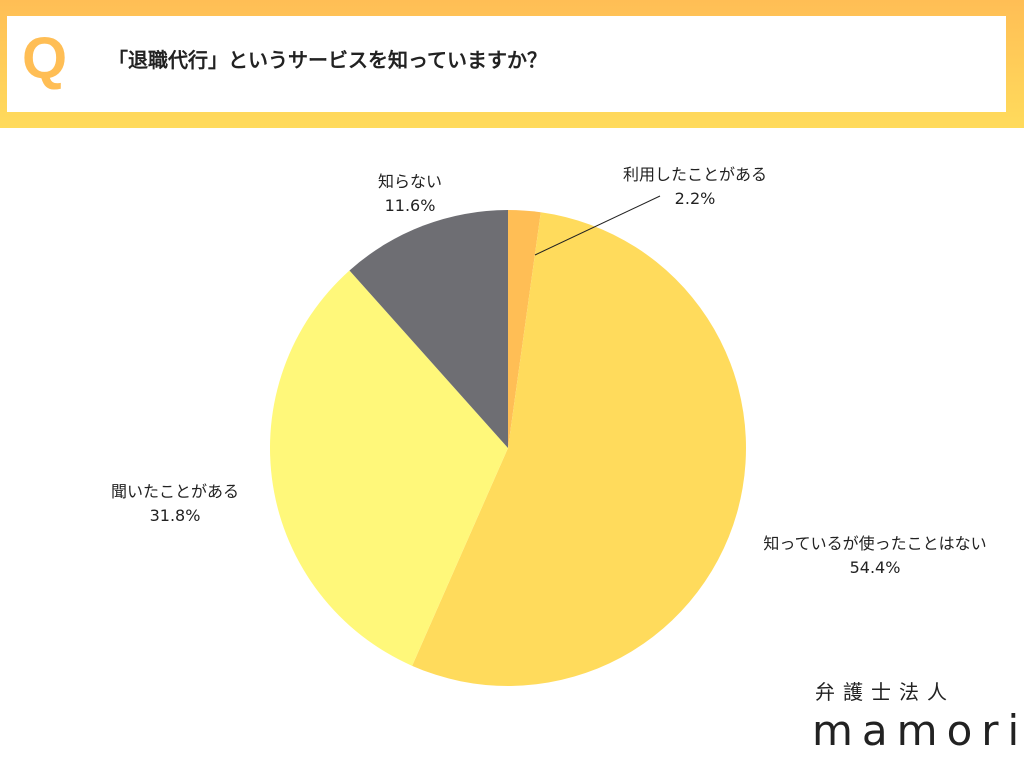  Describe the element at coordinates (918, 730) in the screenshot. I see `logo: mamori` at that location.